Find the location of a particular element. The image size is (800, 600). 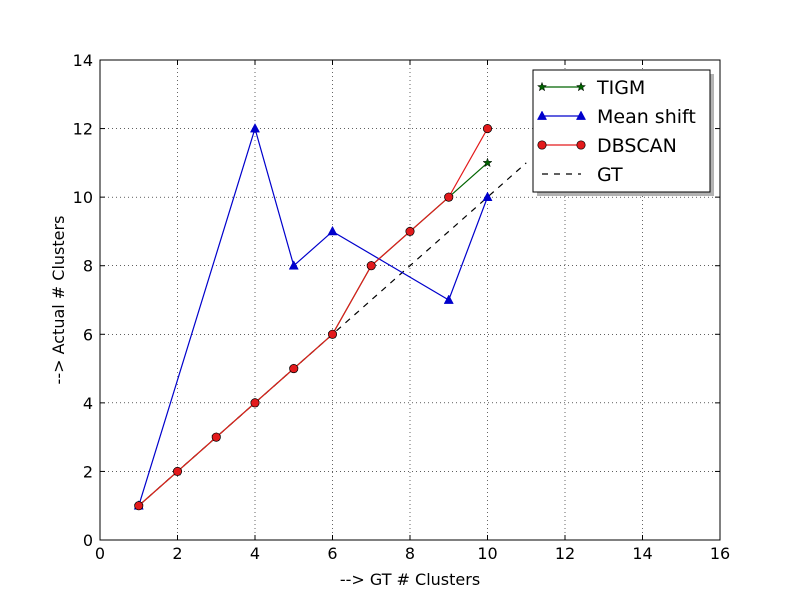

y-tick-label: 4 is located at coordinates (88, 403).